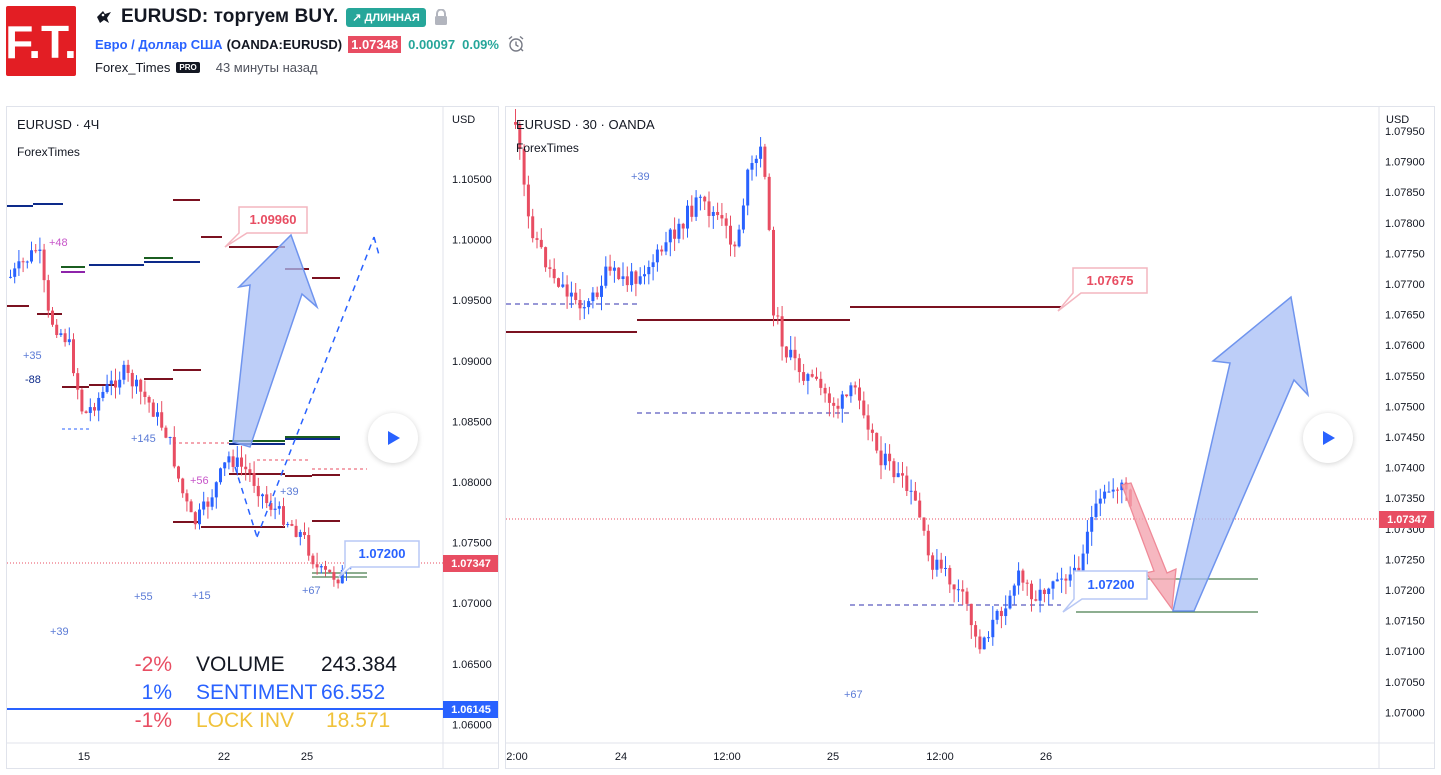 The height and width of the screenshot is (775, 1441). Describe the element at coordinates (1405, 469) in the screenshot. I see `price-tick-label: 1.07400` at that location.